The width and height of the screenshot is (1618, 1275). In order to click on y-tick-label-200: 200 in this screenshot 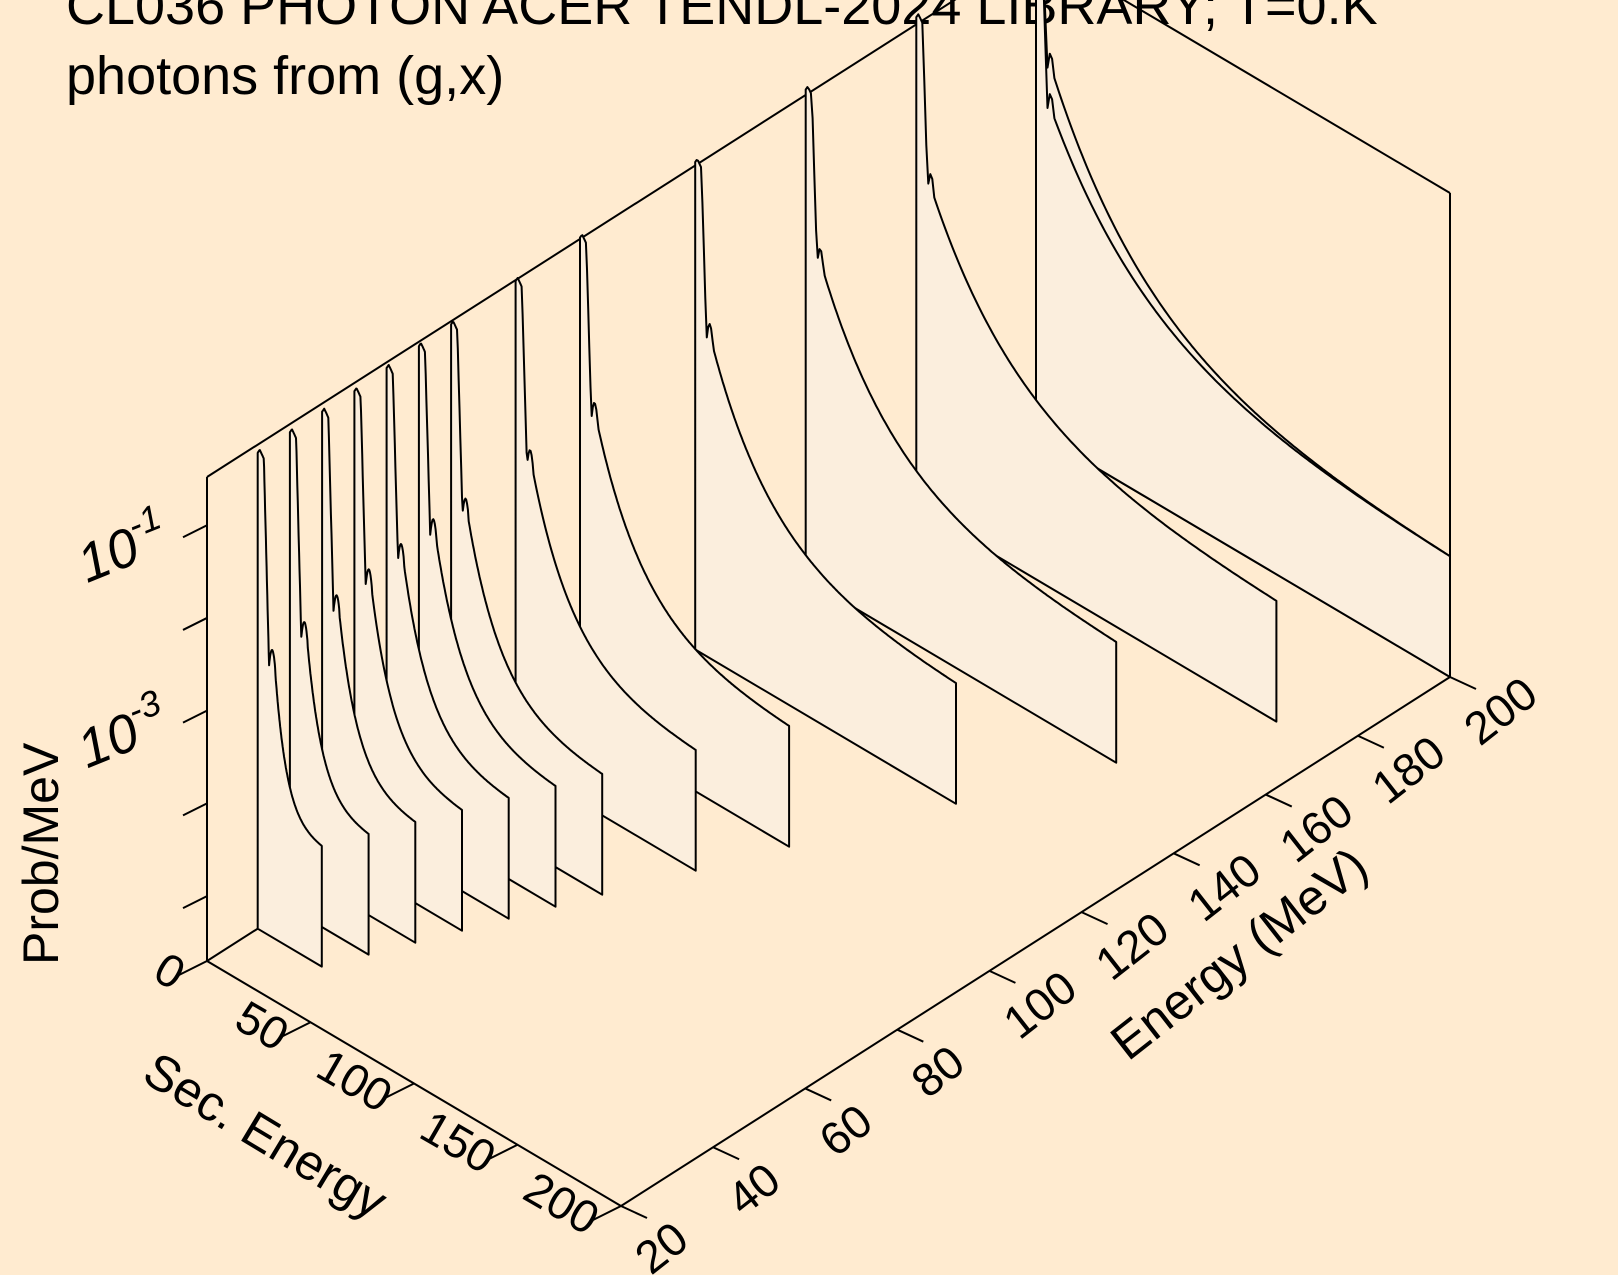, I will do `click(1500, 711)`.